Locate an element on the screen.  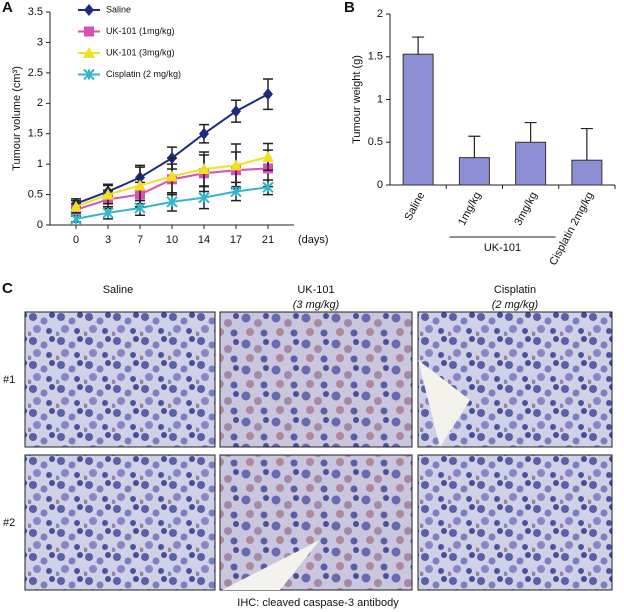
x-tick-label: 21 is located at coordinates (268, 240).